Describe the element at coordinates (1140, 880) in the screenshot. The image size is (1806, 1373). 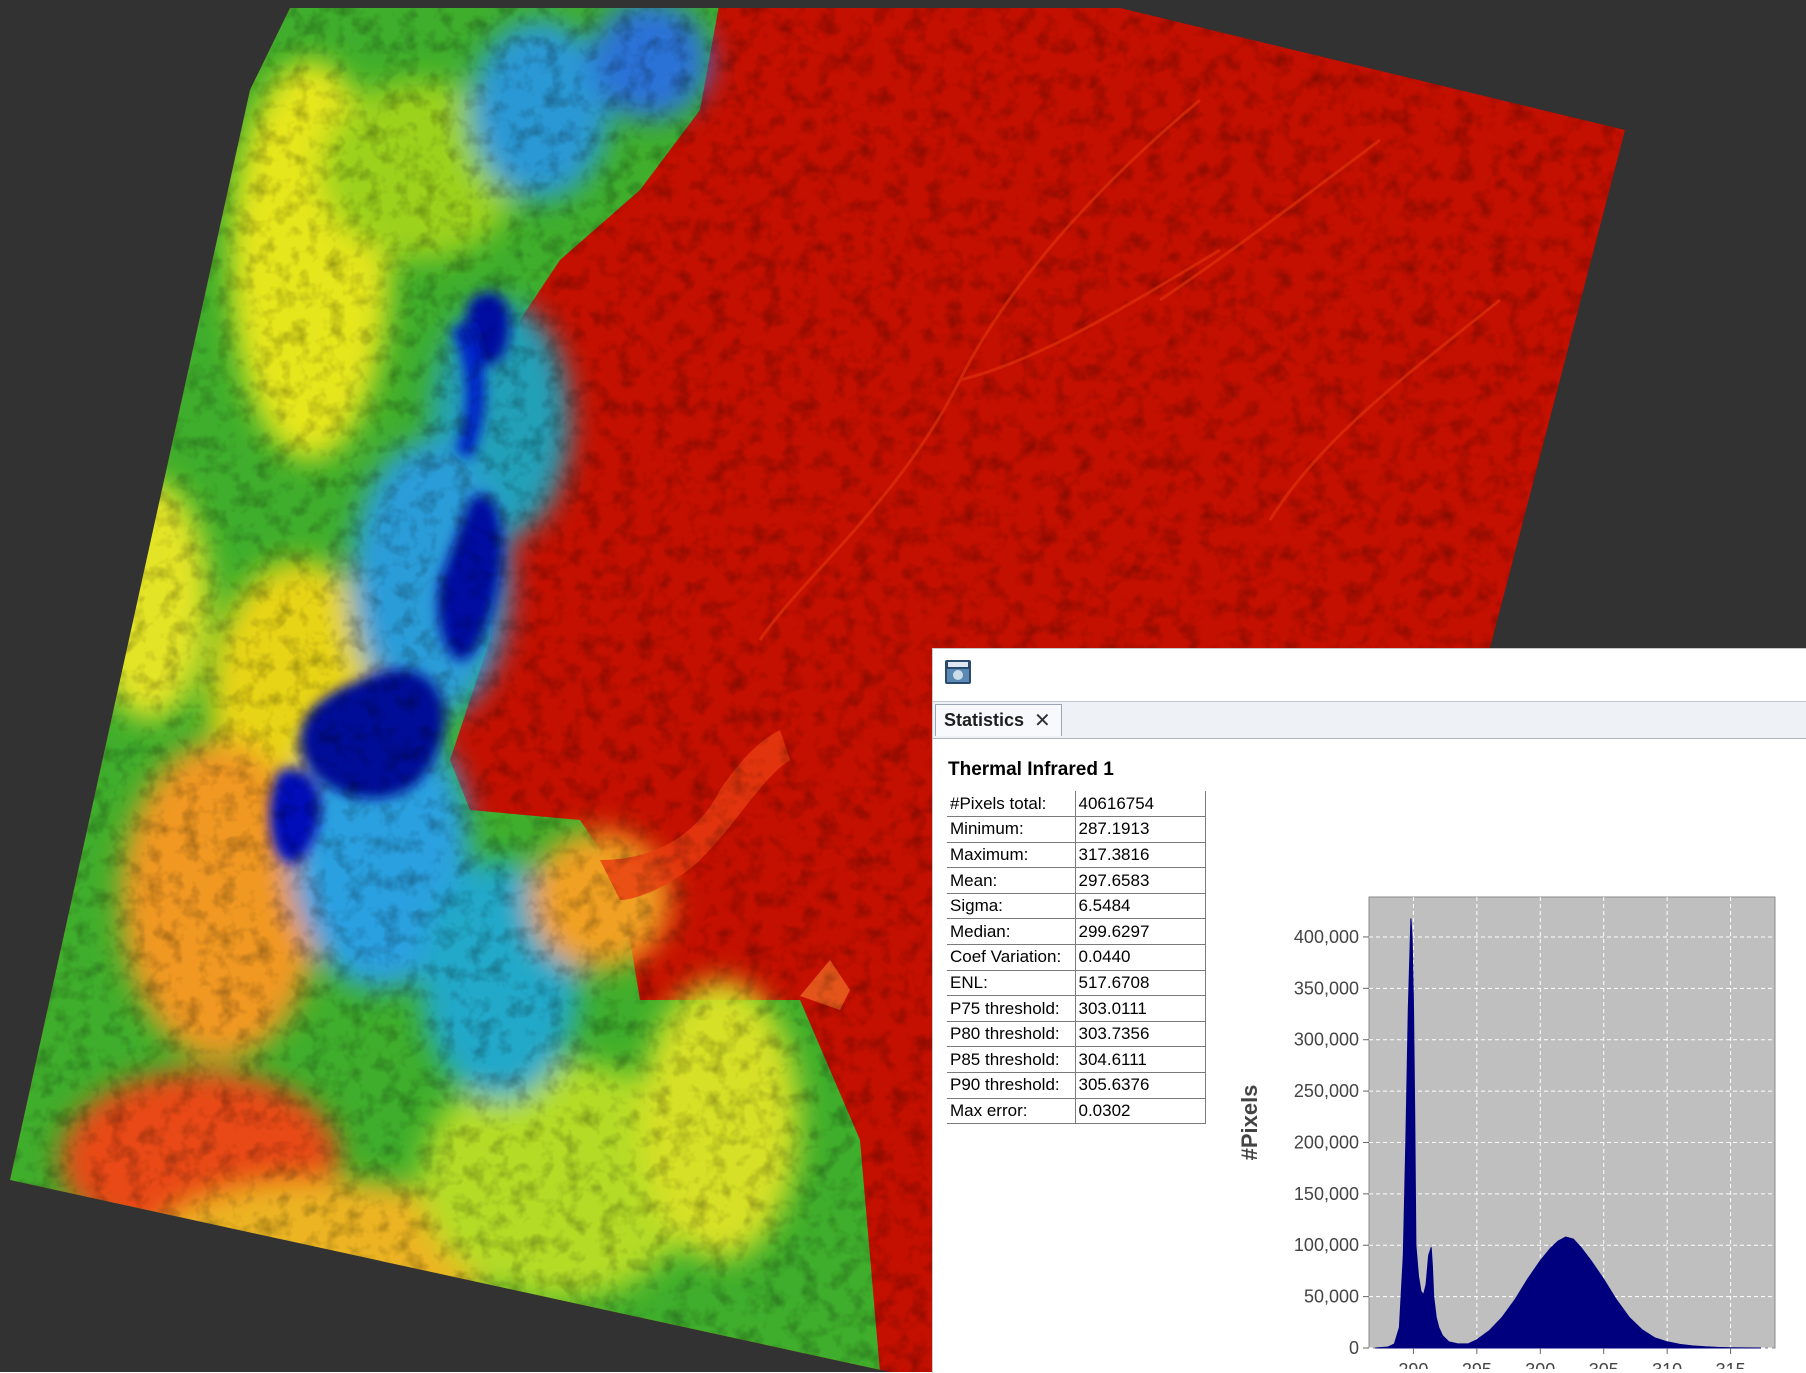
I see `stats-value: 297.6583` at that location.